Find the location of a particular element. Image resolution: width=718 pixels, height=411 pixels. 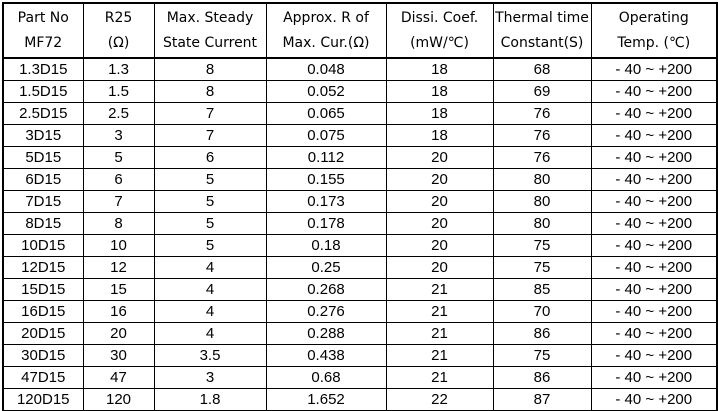

table-row: 1.3D15 1.3 8 0.048 18 68- 40 ~ +200 is located at coordinates (360, 69).